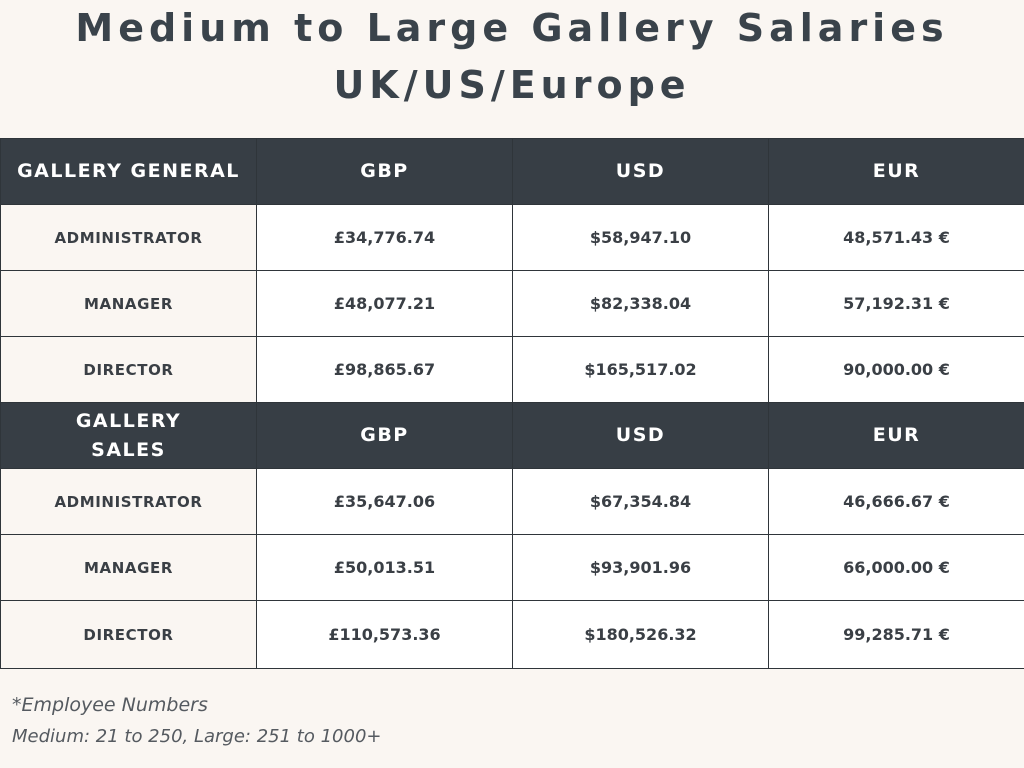 This screenshot has width=1024, height=768. What do you see at coordinates (896, 369) in the screenshot?
I see `salary-cell-eur: 90,000.00 €` at bounding box center [896, 369].